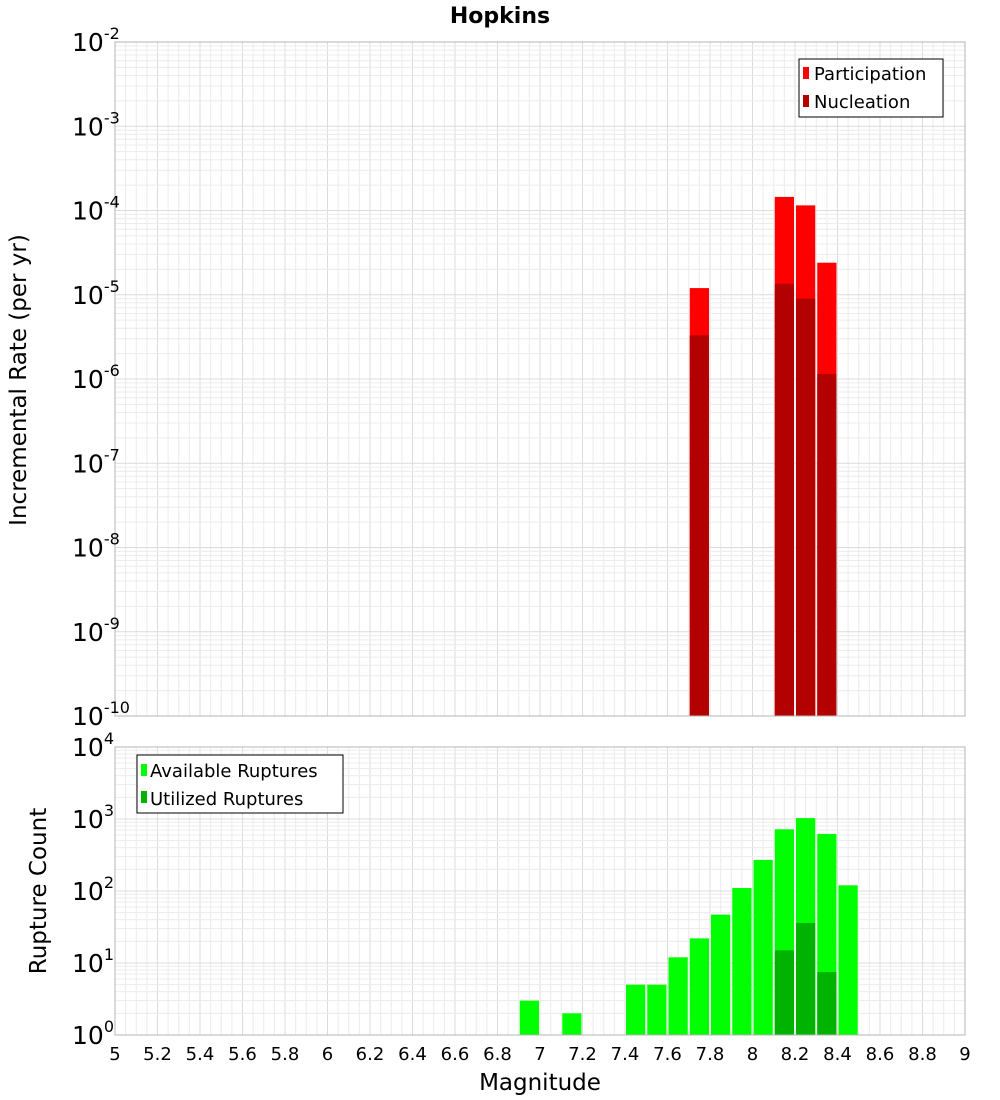  I want to click on chart-title: Hopkins, so click(500, 16).